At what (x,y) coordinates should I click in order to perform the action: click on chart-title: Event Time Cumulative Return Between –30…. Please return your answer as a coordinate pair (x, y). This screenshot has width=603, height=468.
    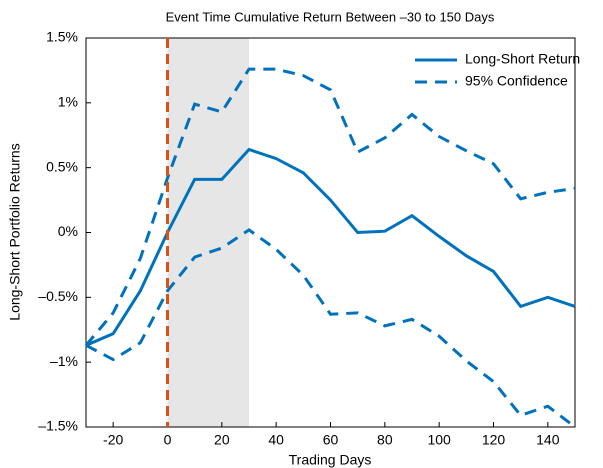
    Looking at the image, I should click on (330, 16).